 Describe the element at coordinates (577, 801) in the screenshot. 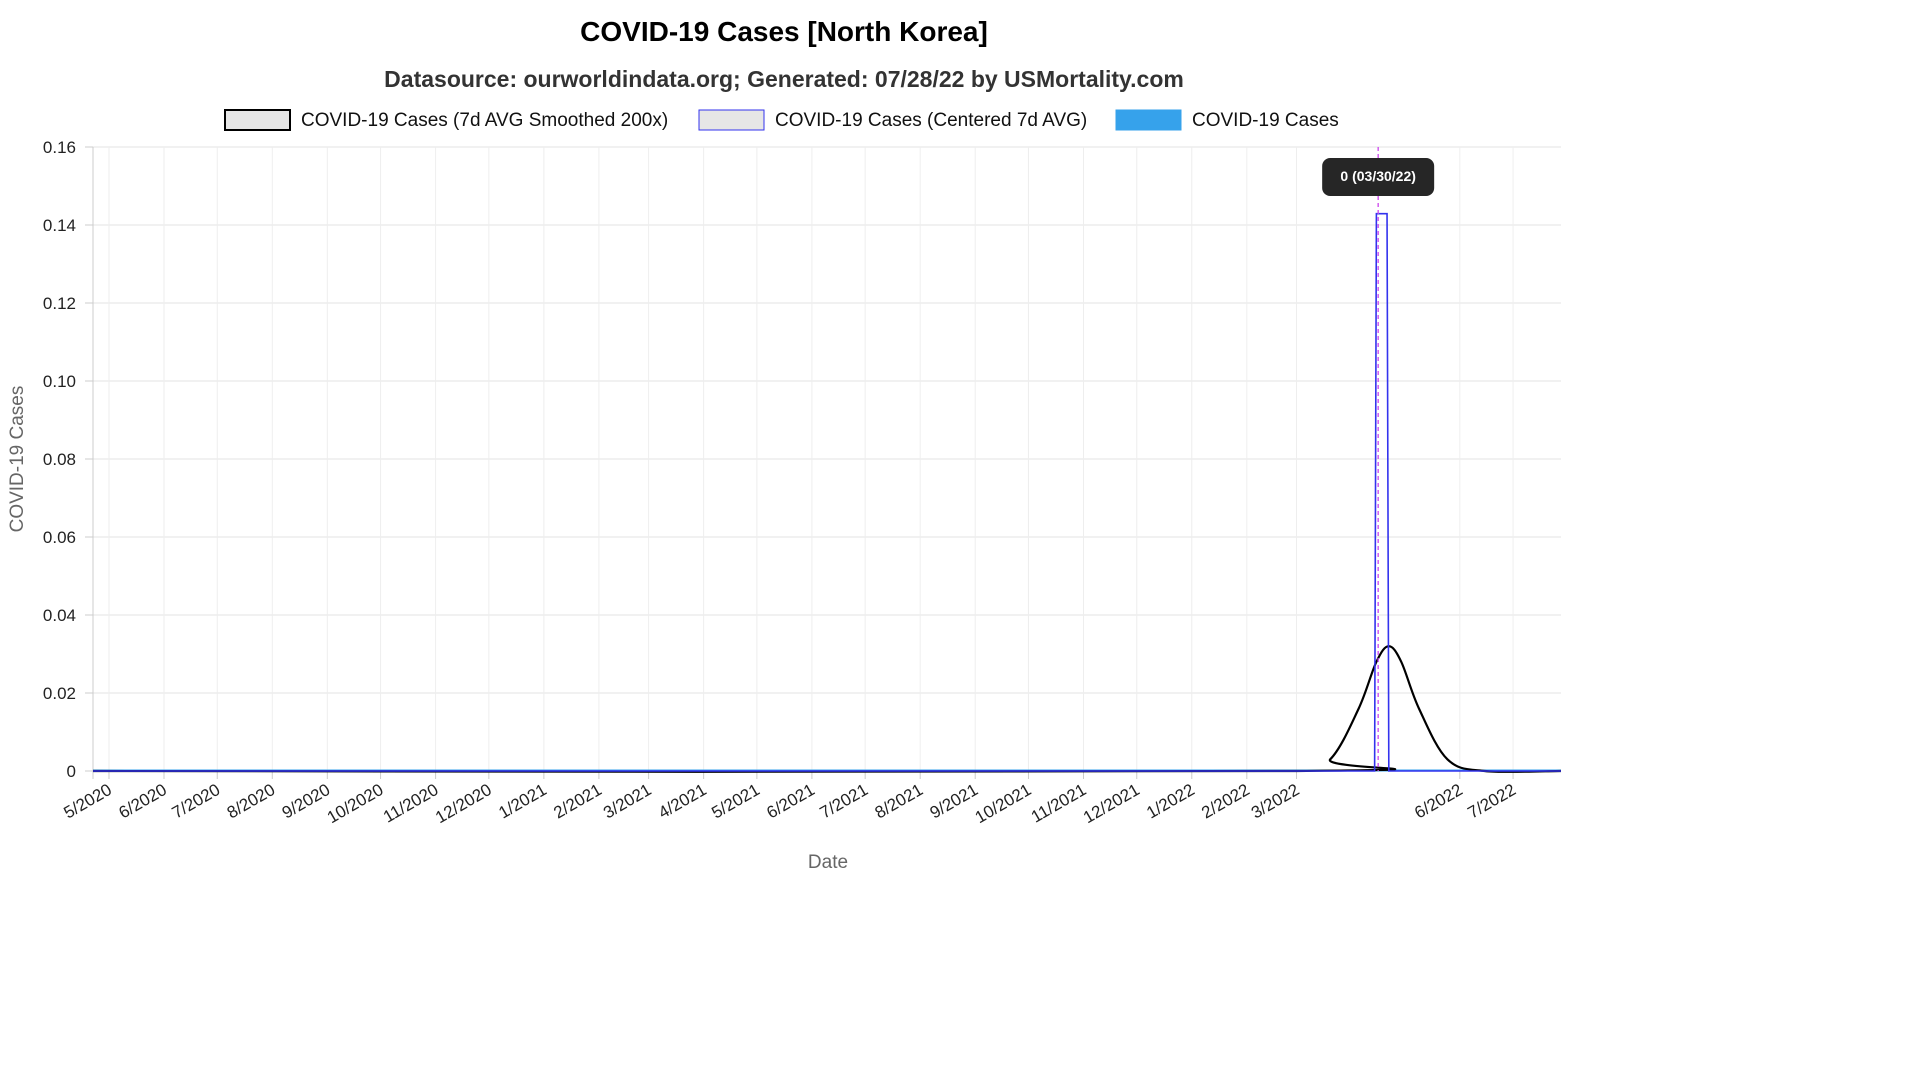

I see `x-tick-label: 2/2021` at that location.